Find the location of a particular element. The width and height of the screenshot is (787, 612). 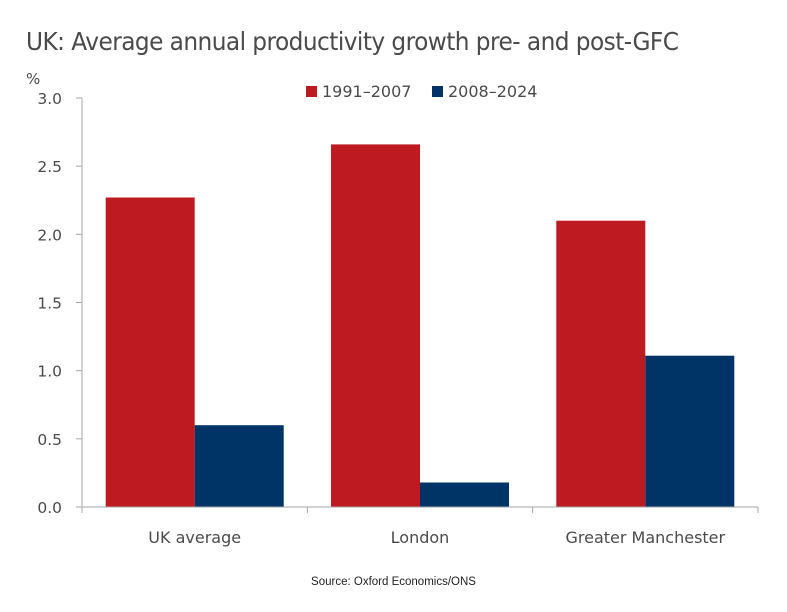

bar-uk-average-2008-2024 is located at coordinates (239, 466).